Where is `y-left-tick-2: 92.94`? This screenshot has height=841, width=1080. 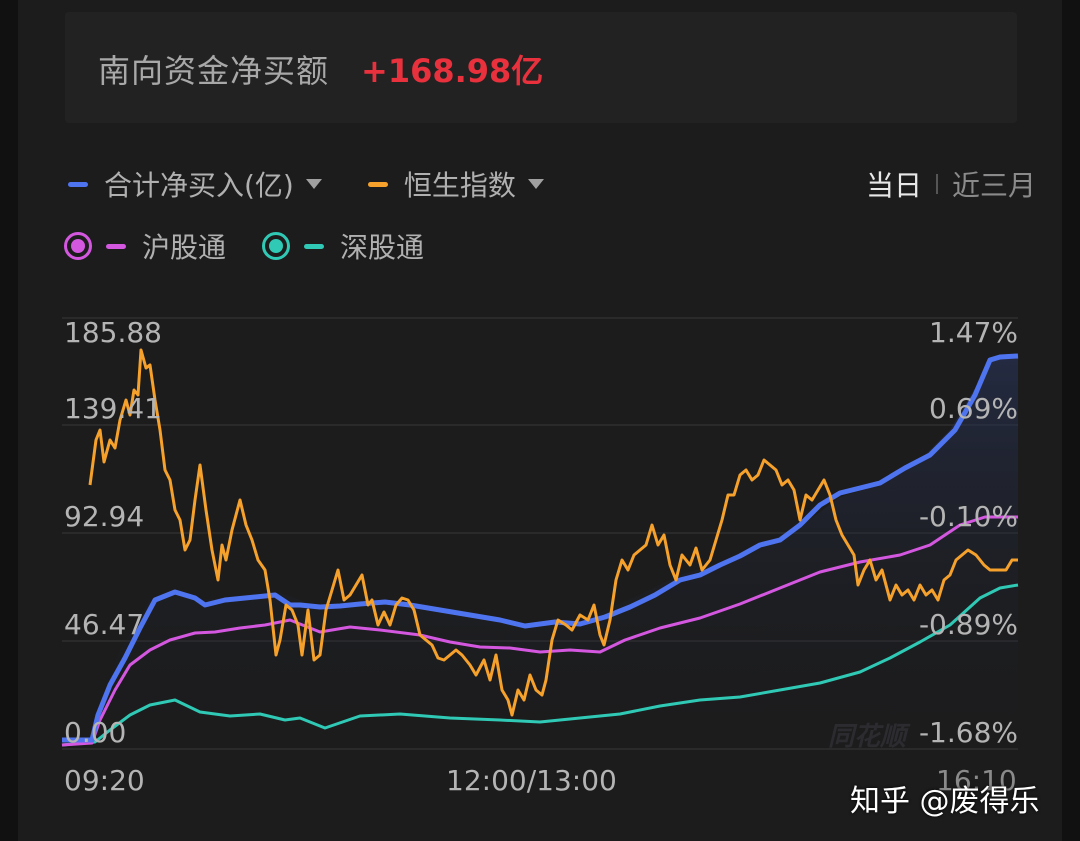
y-left-tick-2: 92.94 is located at coordinates (104, 516).